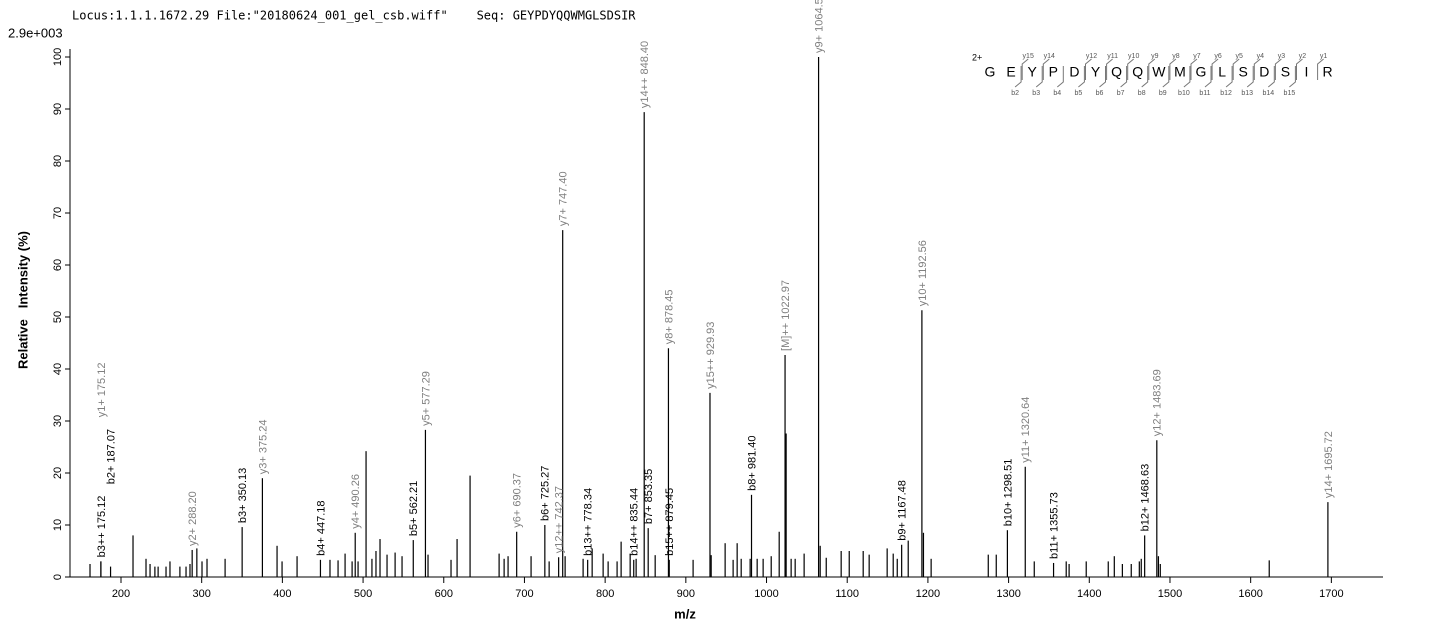  I want to click on x-tick-label: 1400, so click(1089, 594).